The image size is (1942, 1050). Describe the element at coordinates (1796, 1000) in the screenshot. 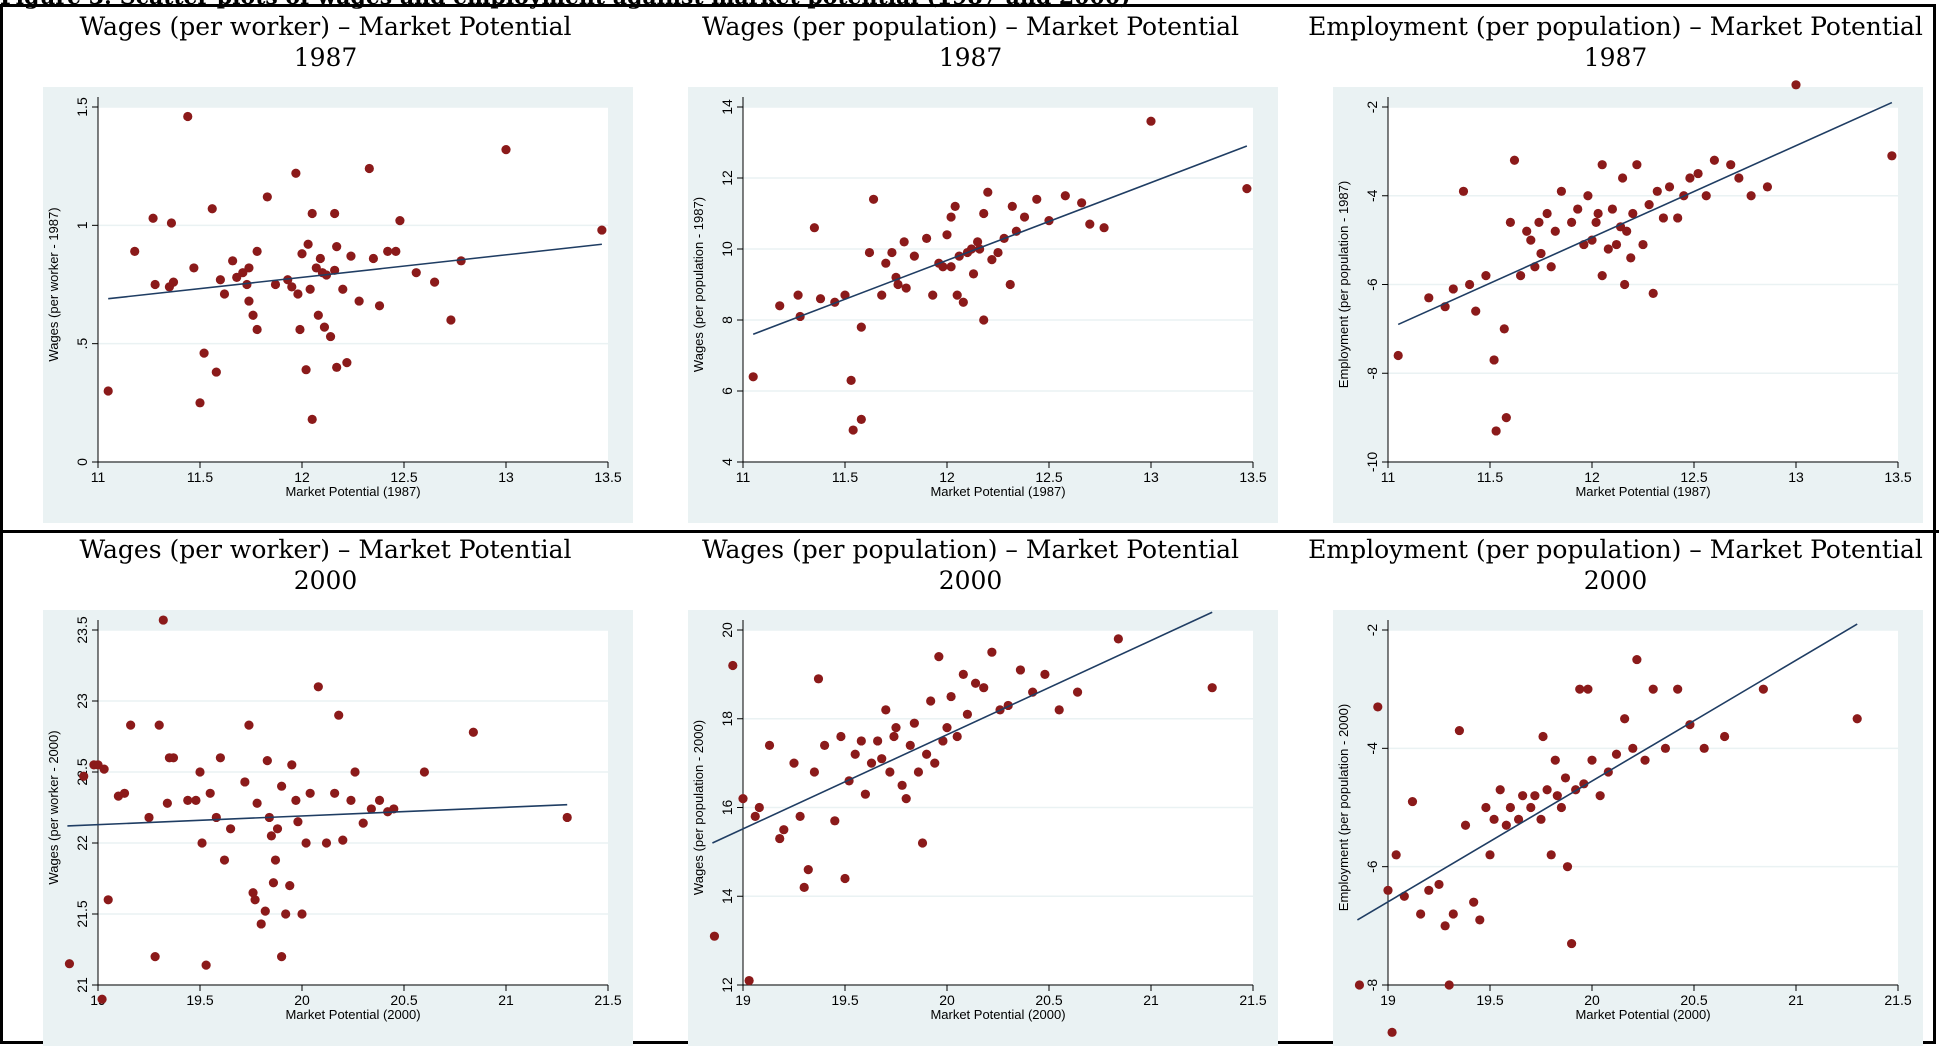

I see `x-tick-label: 21` at that location.